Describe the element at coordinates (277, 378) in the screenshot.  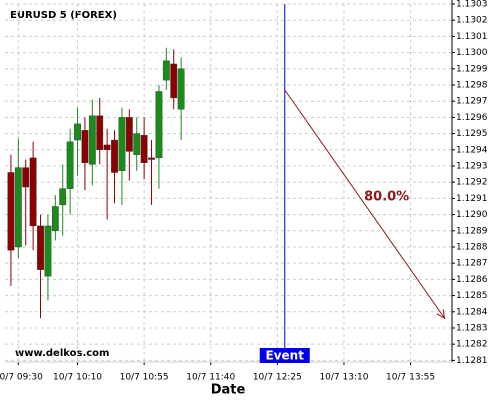
I see `x-tick-label: 10/7 12:25` at that location.